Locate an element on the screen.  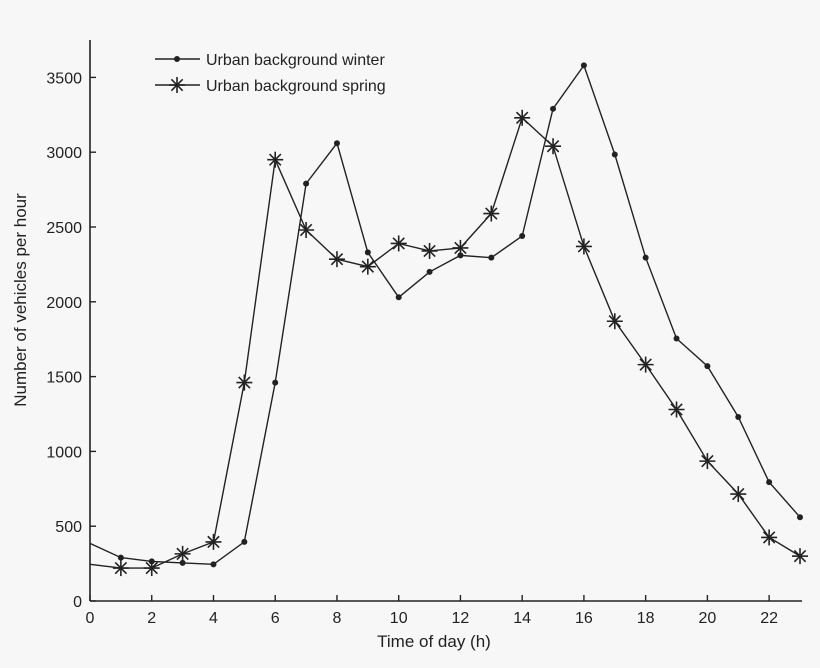
x-tick-label: 10 is located at coordinates (399, 618).